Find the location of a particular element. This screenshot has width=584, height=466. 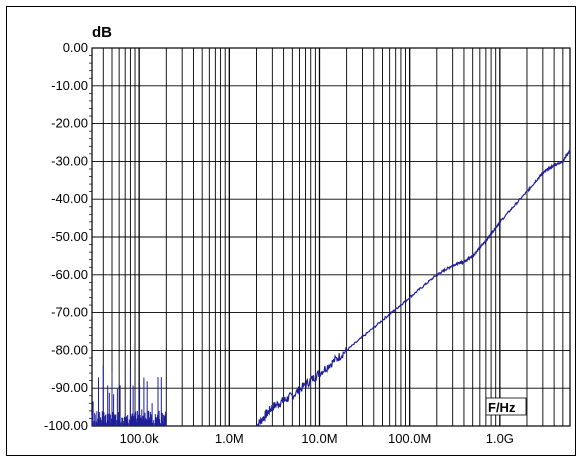

x-tick-label: 1.0M is located at coordinates (229, 438).